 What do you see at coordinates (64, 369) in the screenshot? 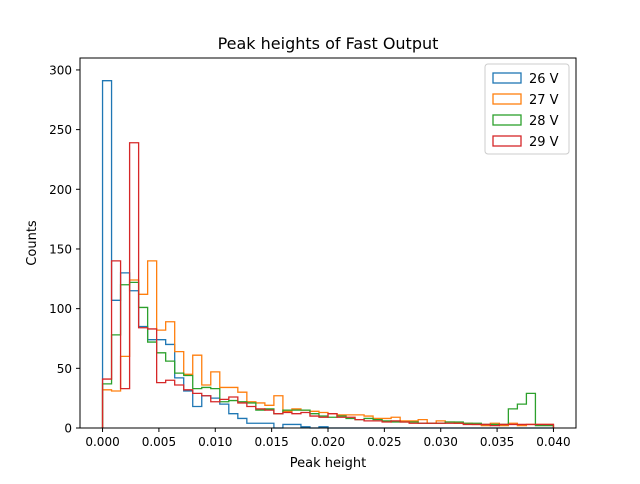
I see `y-tick-label: 50` at bounding box center [64, 369].